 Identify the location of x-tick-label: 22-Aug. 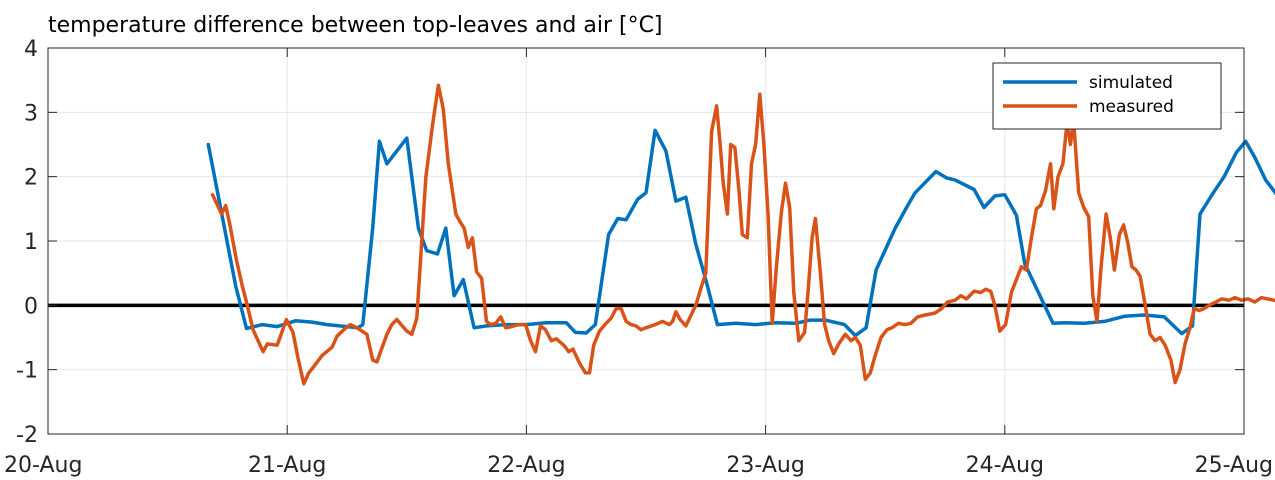
(526, 465).